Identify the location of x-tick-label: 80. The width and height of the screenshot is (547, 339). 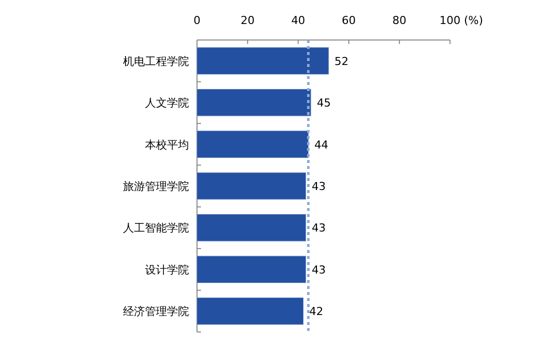
(399, 20).